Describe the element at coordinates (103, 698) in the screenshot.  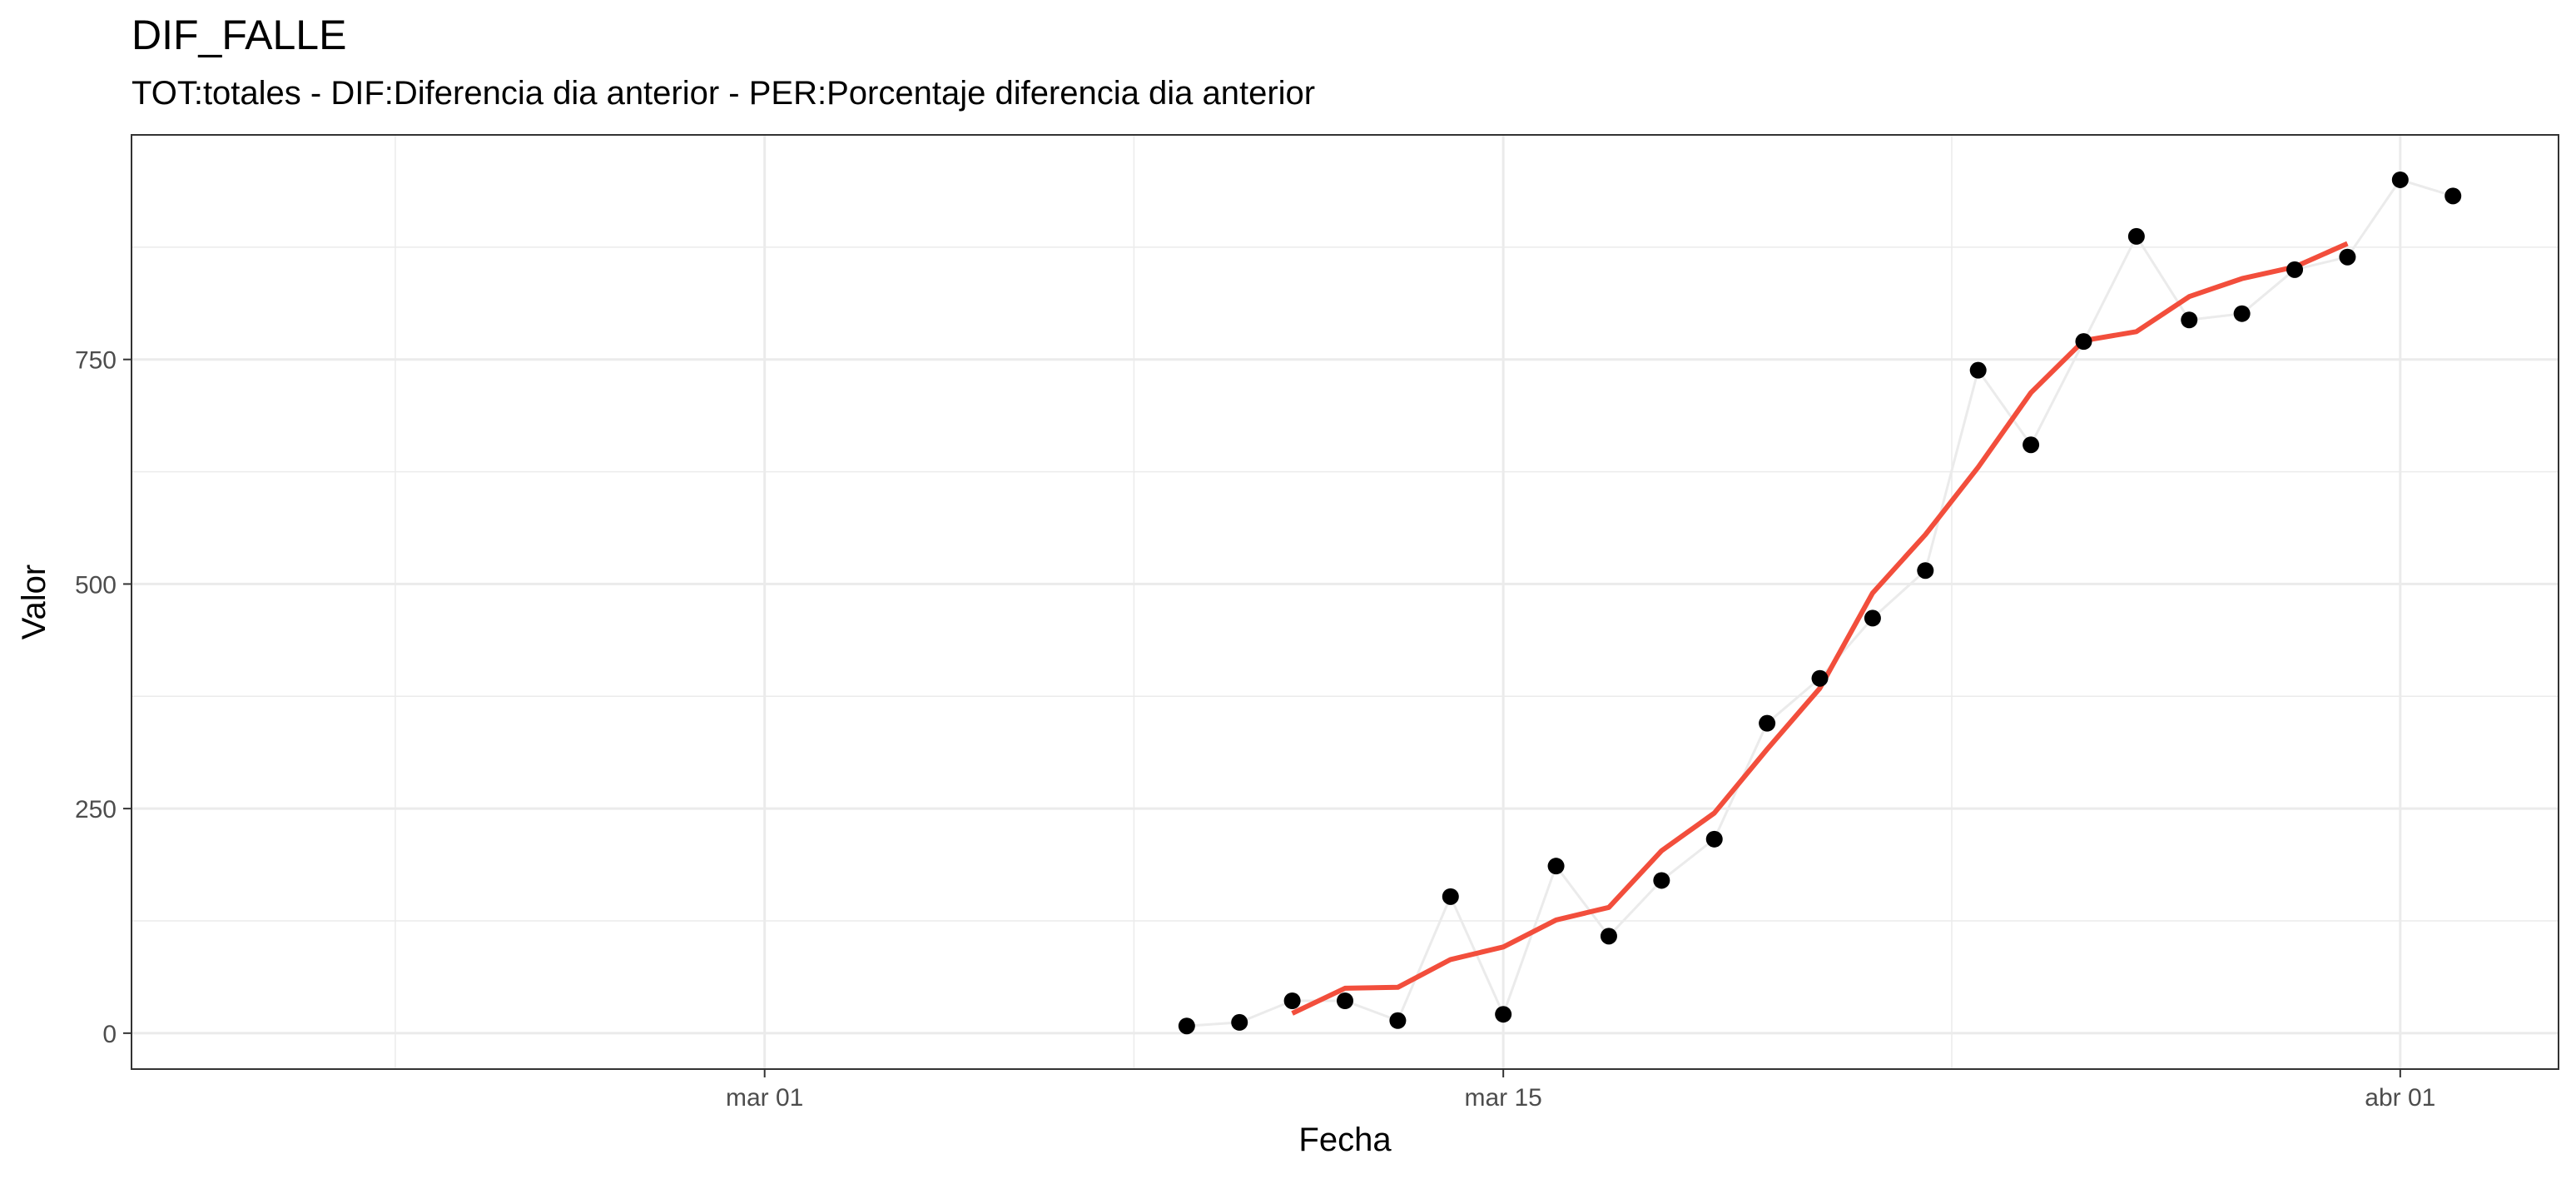
I see `y-axis: 0 250 500 750` at that location.